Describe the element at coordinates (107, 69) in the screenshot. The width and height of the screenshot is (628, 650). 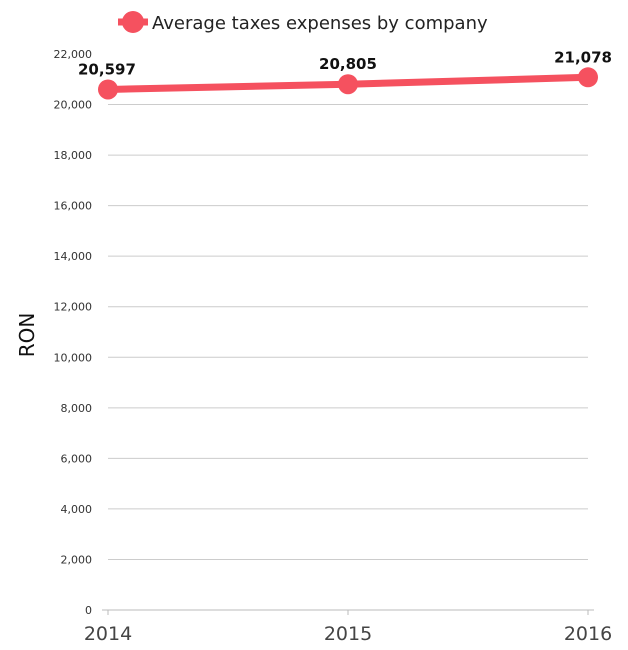
I see `data-label: 20,597` at that location.